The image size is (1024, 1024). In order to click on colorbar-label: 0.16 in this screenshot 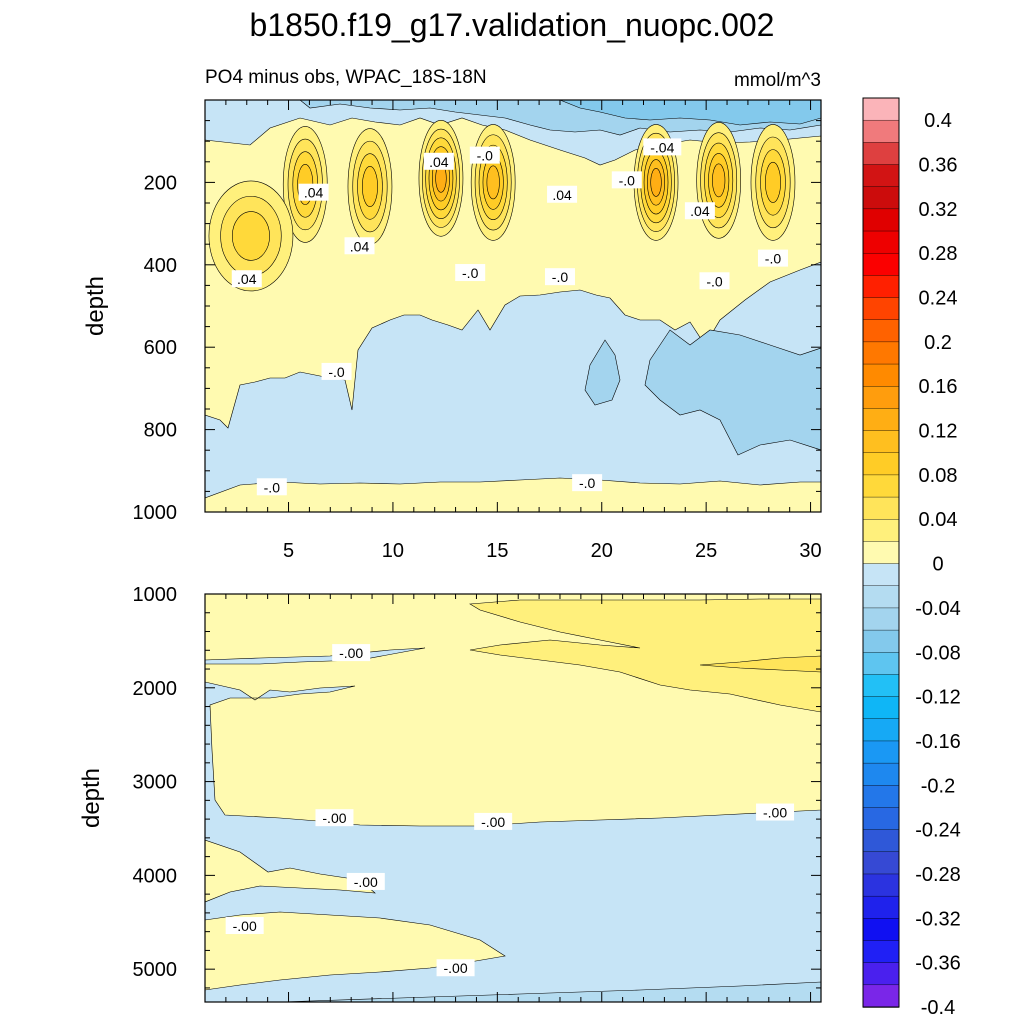, I will do `click(938, 387)`.